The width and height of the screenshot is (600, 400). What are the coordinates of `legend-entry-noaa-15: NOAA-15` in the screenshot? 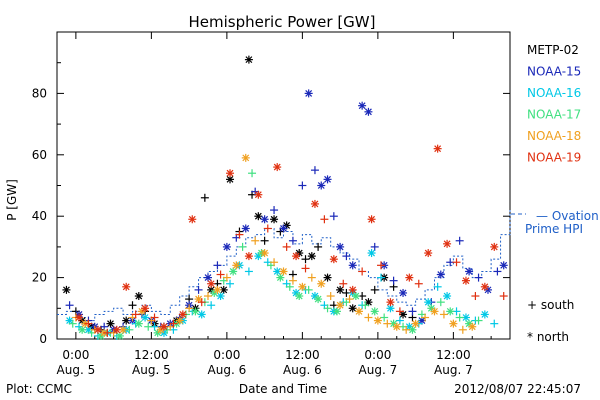 It's located at (554, 72).